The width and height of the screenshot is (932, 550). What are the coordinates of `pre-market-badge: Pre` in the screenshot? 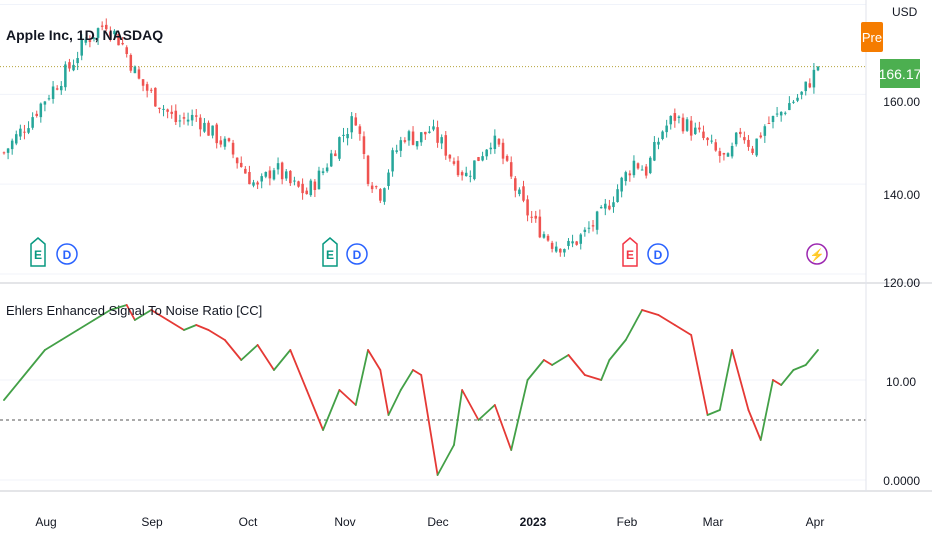 It's located at (872, 37).